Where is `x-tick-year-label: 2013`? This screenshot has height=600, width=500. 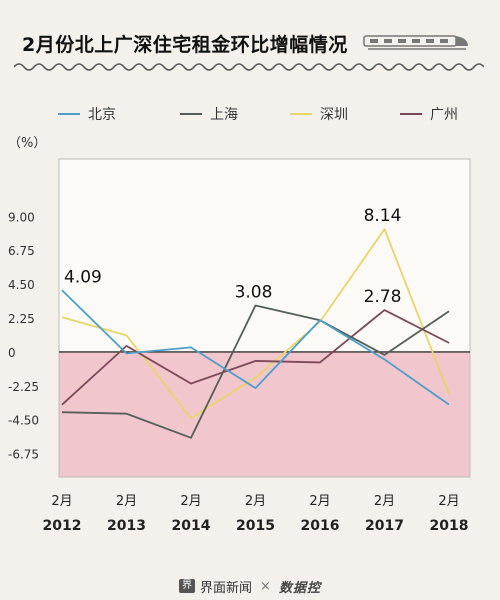 x-tick-year-label: 2013 is located at coordinates (126, 526).